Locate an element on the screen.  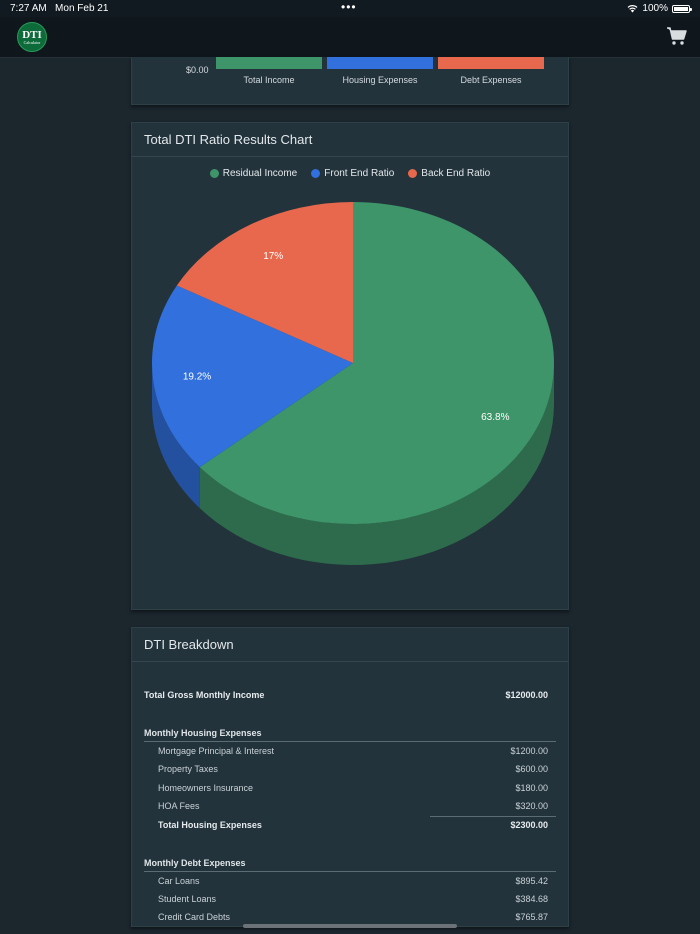
legend-dot-front-end-ratio is located at coordinates (316, 173).